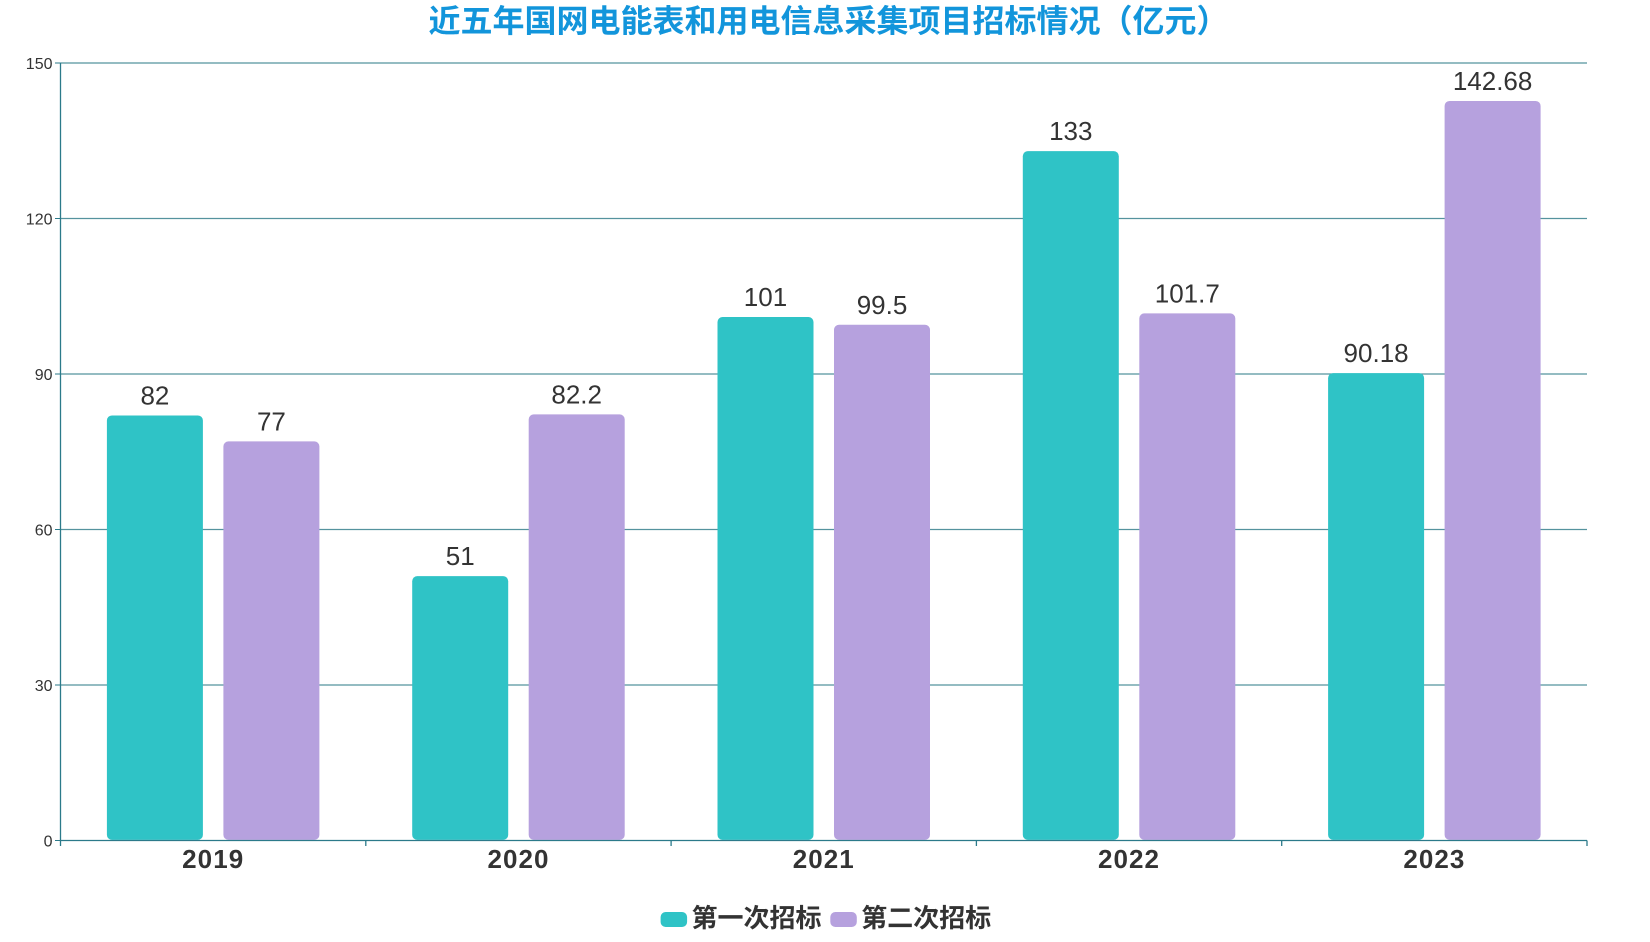 This screenshot has width=1650, height=942. I want to click on svg-text: 90, so click(44, 375).